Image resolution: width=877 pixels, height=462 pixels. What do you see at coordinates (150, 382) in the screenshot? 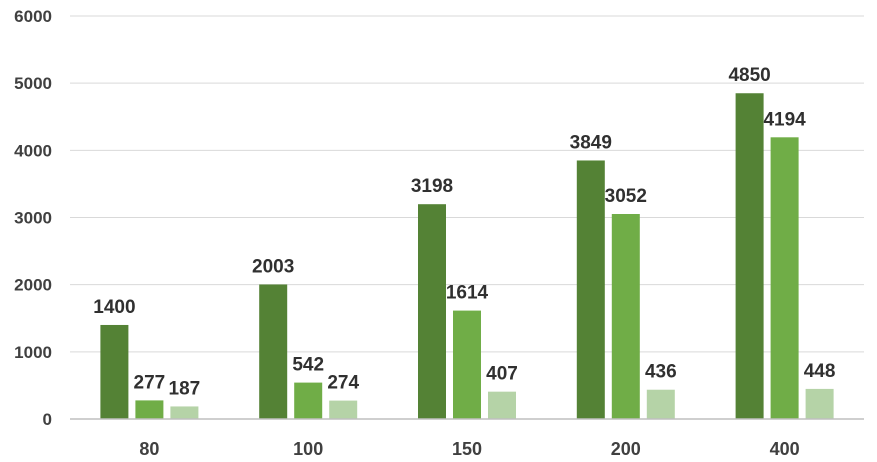
I see `data-label: 277` at bounding box center [150, 382].